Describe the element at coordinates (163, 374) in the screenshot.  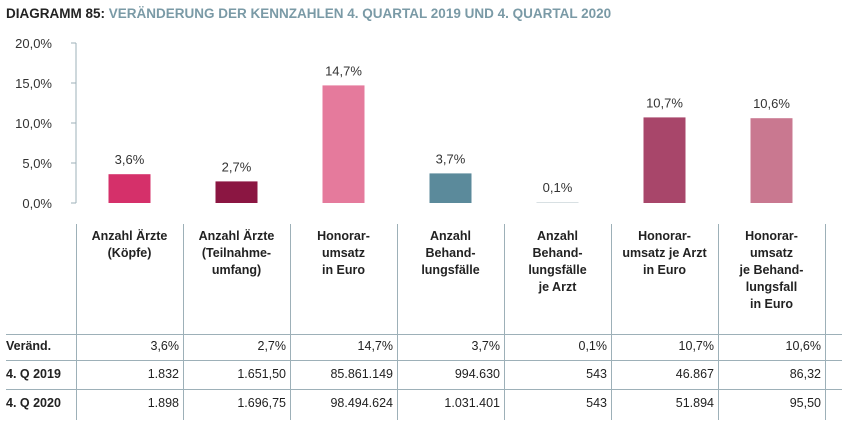
I see `table-cell: 1.832` at that location.